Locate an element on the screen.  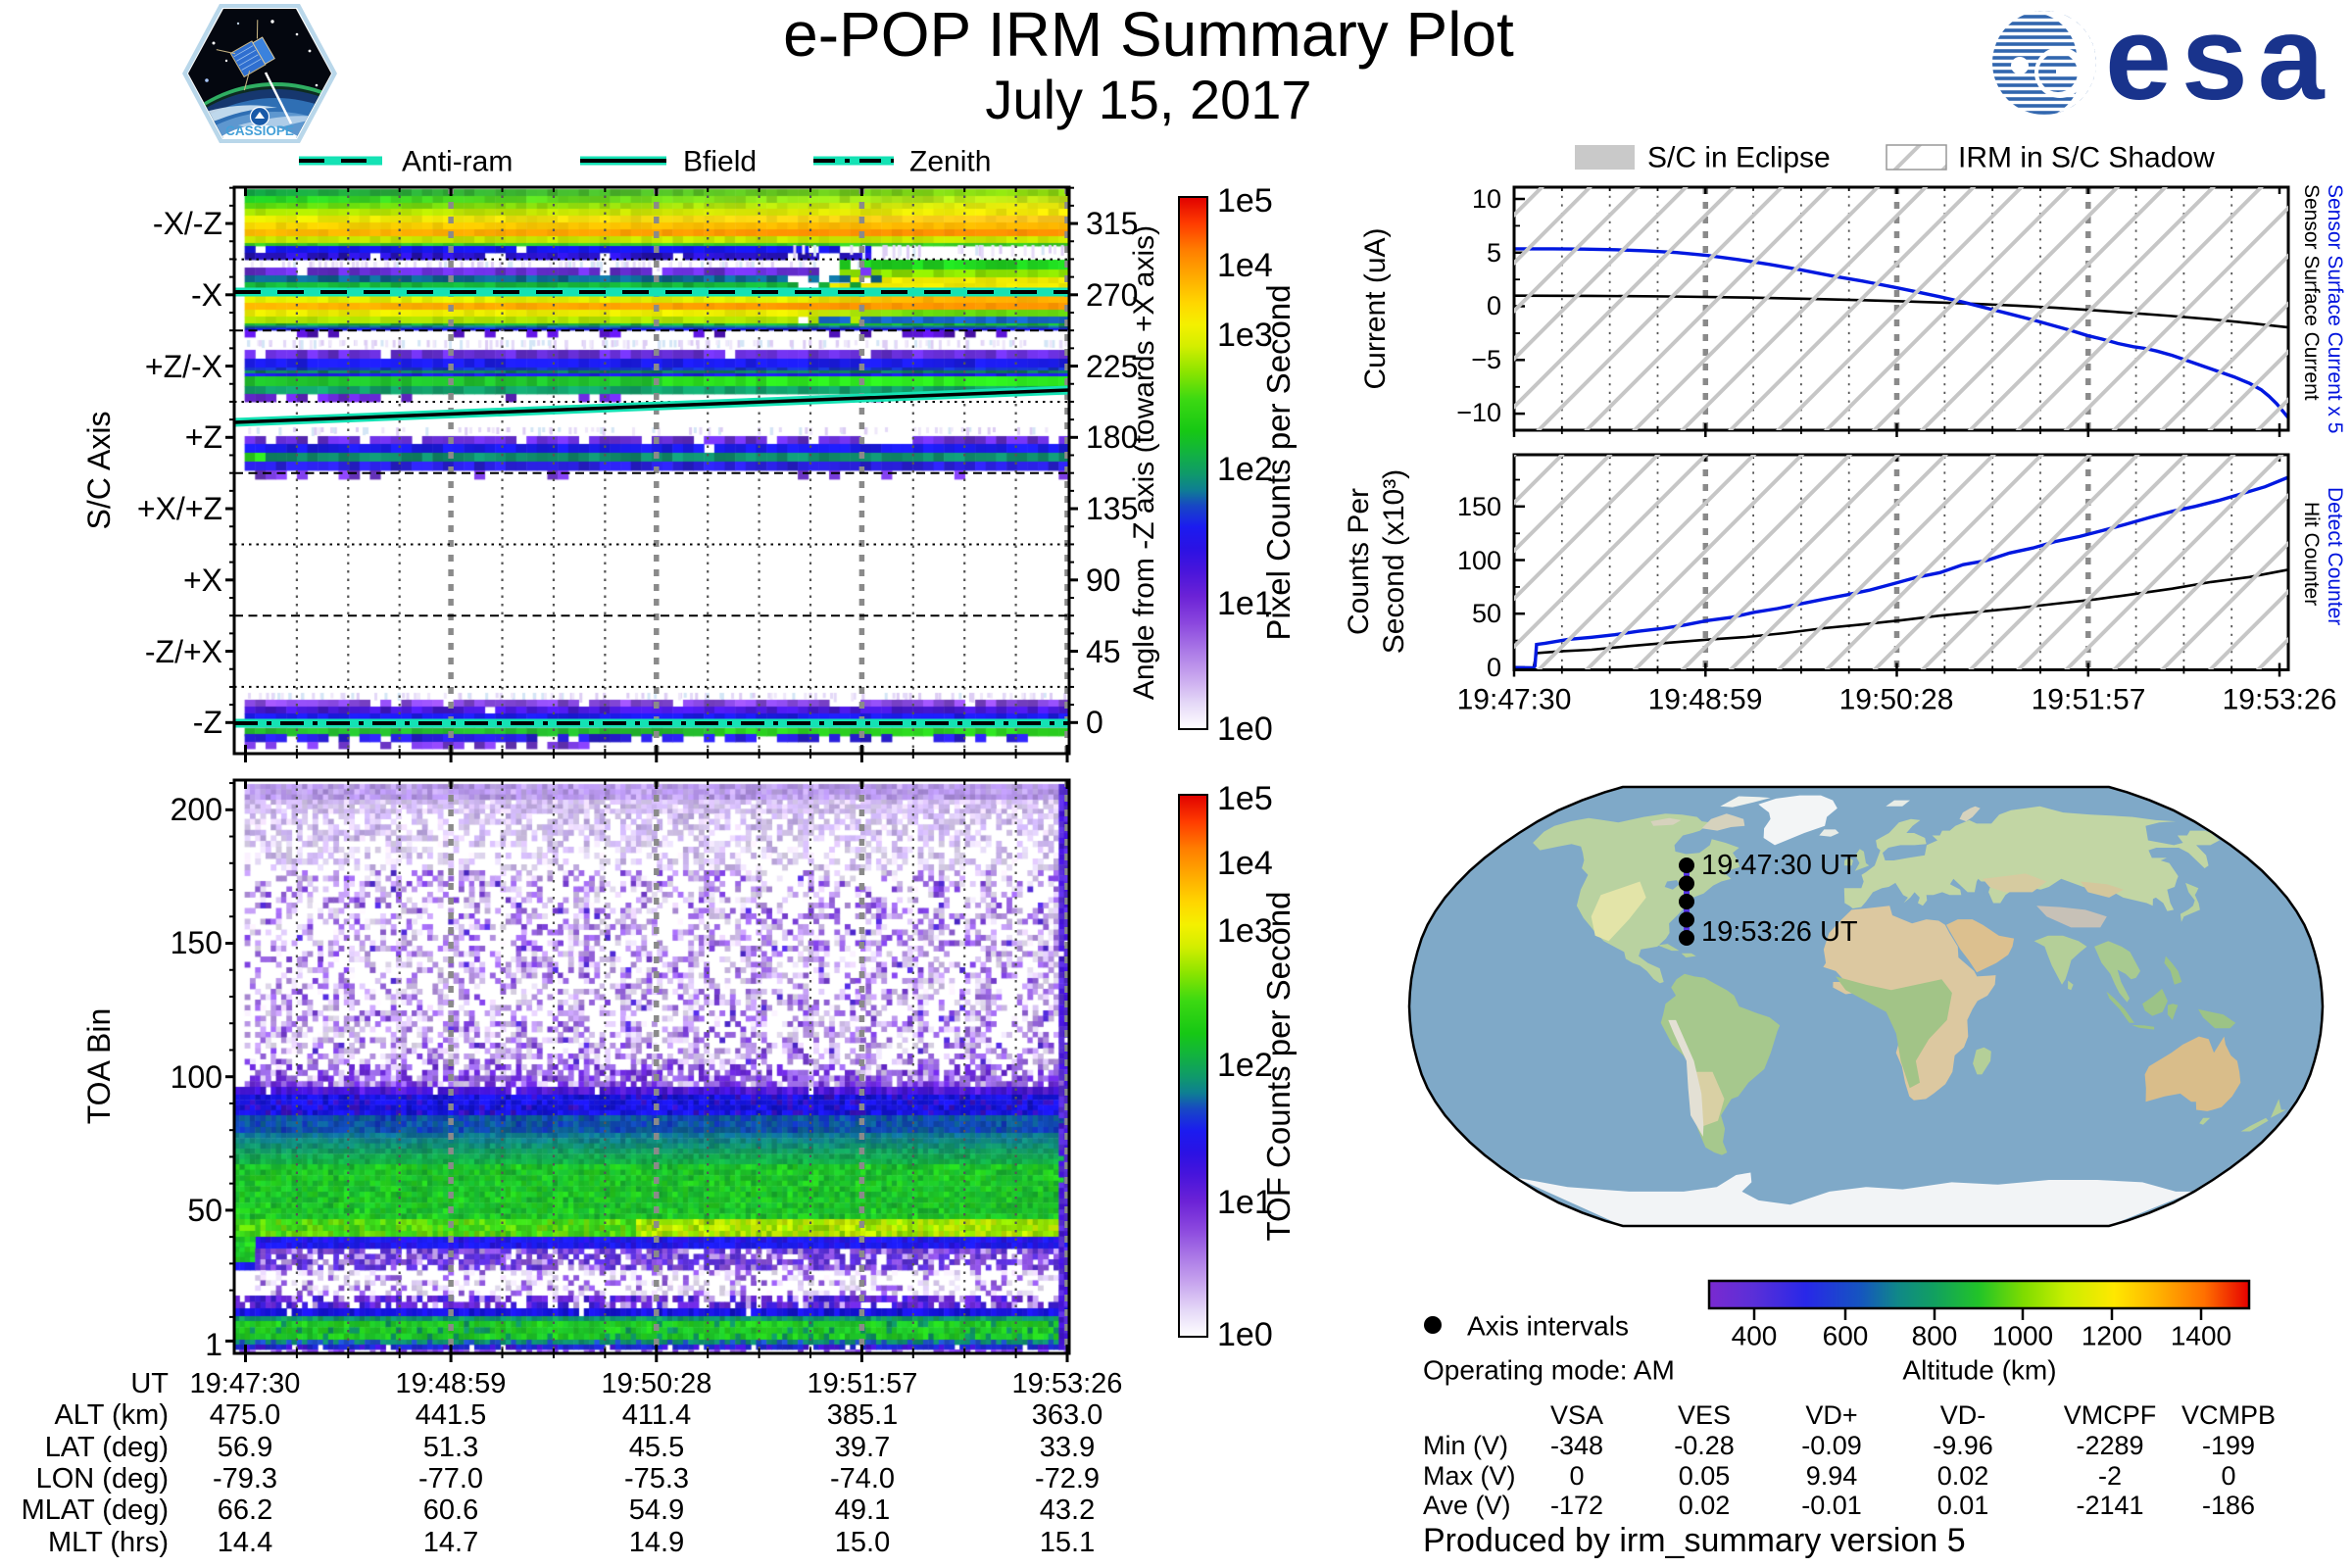
svg-text: 0.01 is located at coordinates (1963, 1505).